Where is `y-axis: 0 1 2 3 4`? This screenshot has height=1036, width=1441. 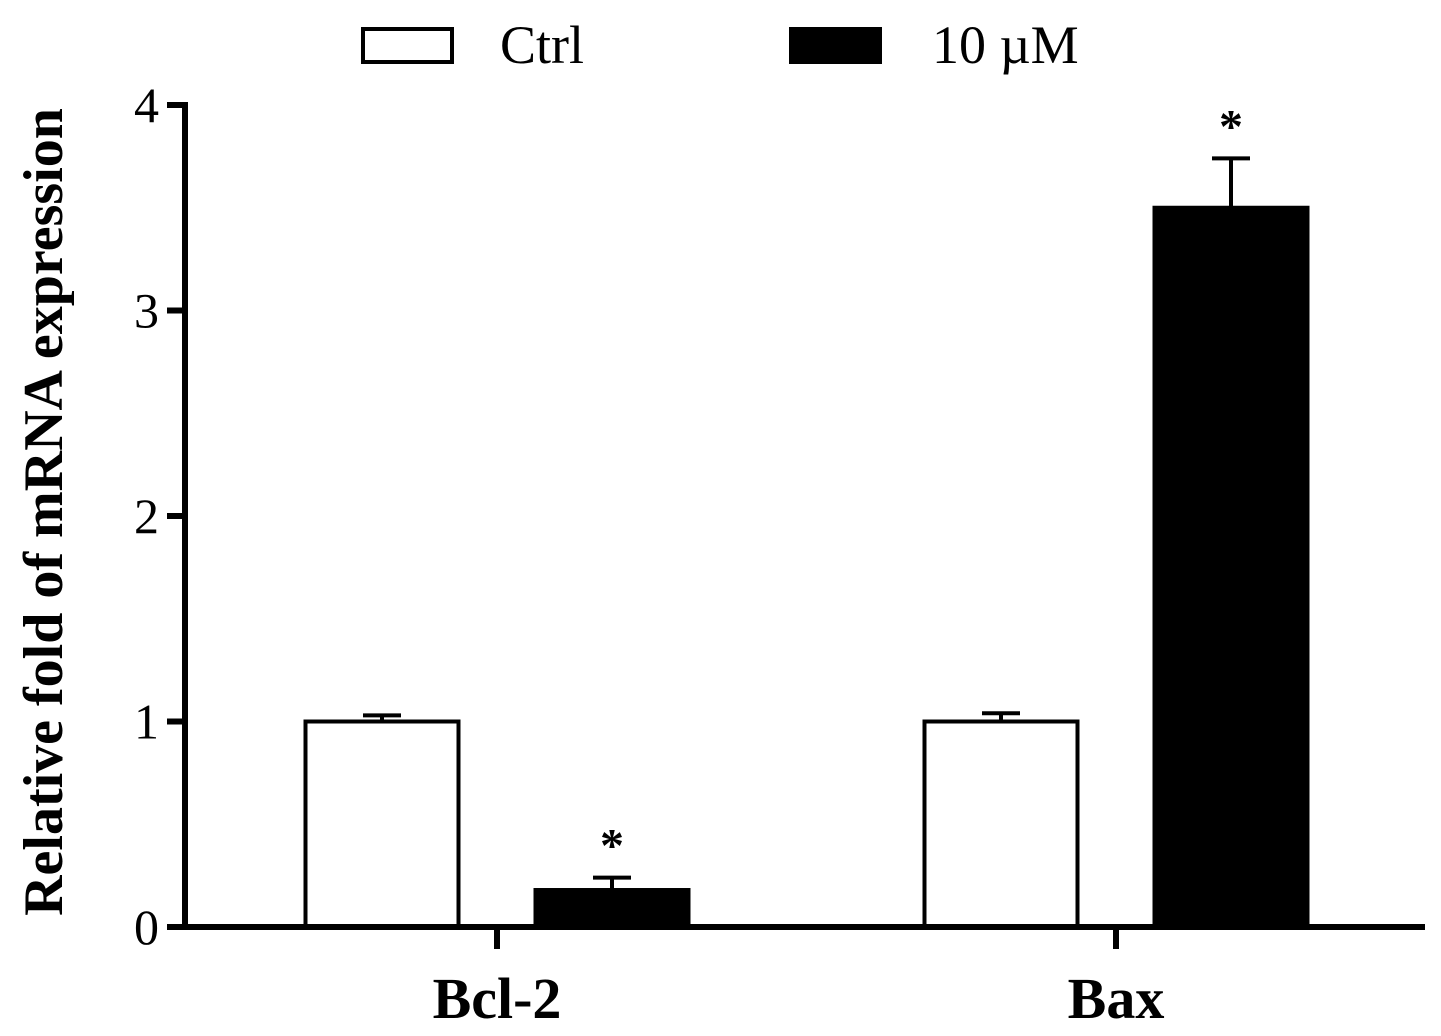 y-axis: 0 1 2 3 4 is located at coordinates (161, 516).